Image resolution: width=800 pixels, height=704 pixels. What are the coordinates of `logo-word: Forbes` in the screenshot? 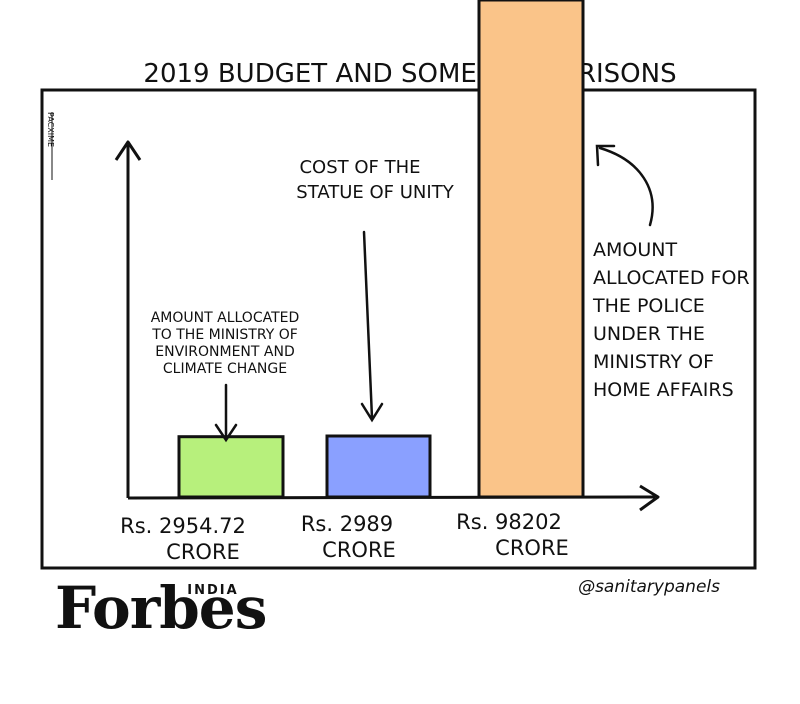 It's located at (160, 608).